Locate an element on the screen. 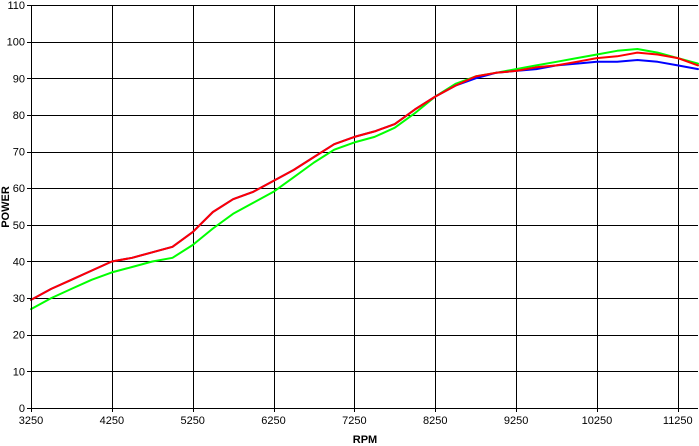 Image resolution: width=699 pixels, height=446 pixels. y-axis-title: POWER is located at coordinates (6, 207).